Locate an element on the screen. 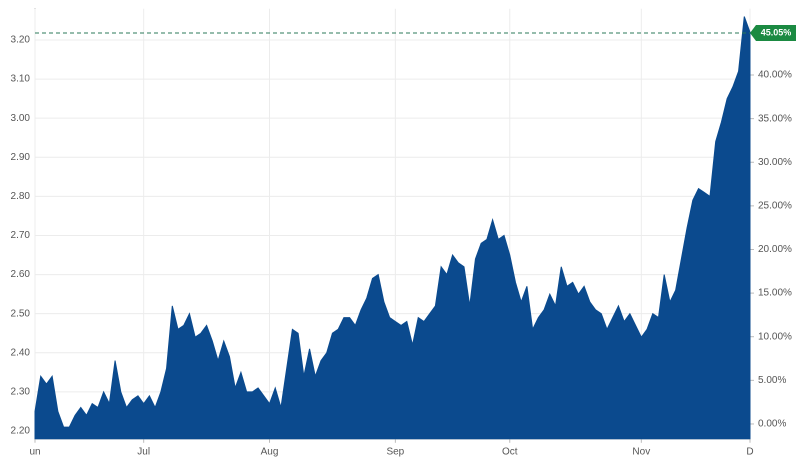 The width and height of the screenshot is (800, 468). y2-tick-label: 15.00% is located at coordinates (775, 293).